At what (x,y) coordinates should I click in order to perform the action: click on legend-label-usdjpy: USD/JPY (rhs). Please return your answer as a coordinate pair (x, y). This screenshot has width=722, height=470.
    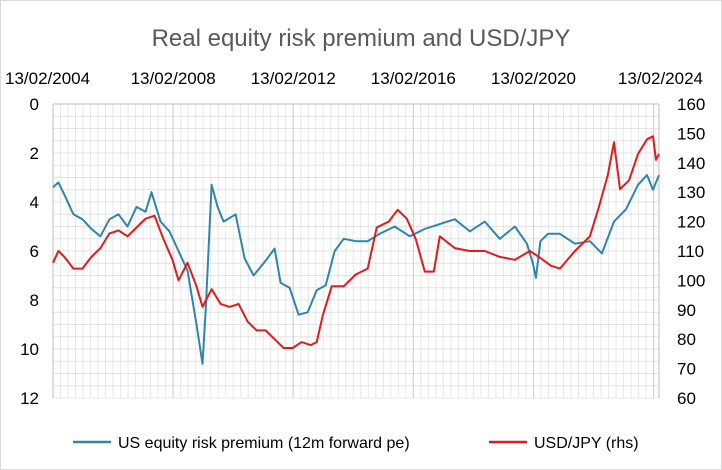
    Looking at the image, I should click on (586, 443).